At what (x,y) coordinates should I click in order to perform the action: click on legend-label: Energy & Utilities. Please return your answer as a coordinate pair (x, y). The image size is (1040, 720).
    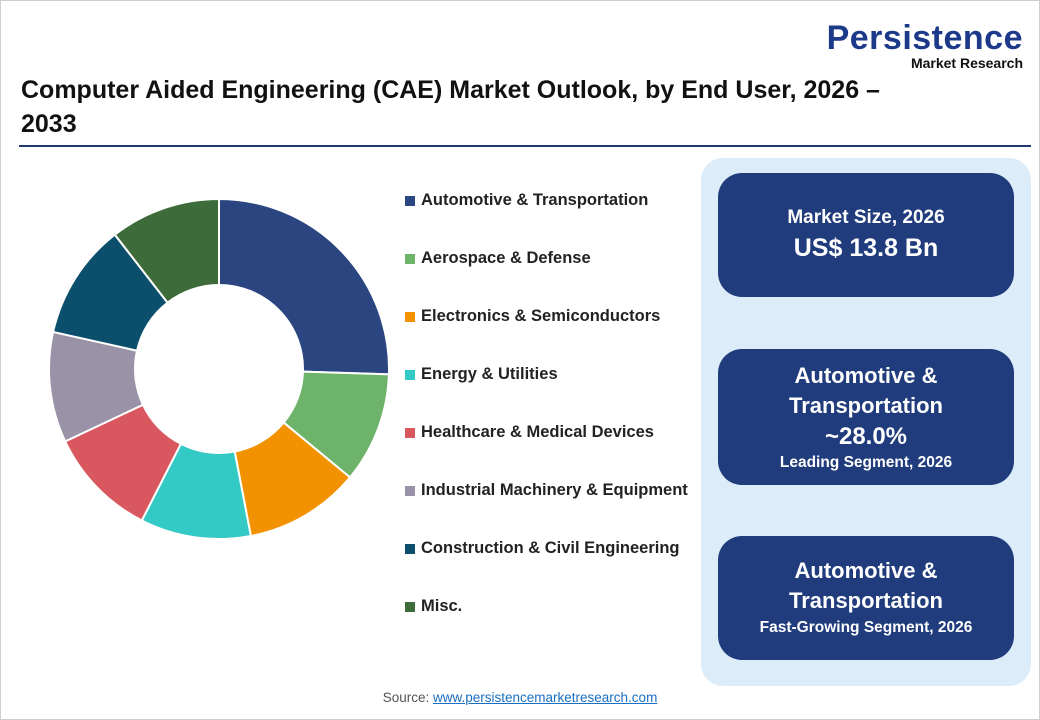
    Looking at the image, I should click on (489, 374).